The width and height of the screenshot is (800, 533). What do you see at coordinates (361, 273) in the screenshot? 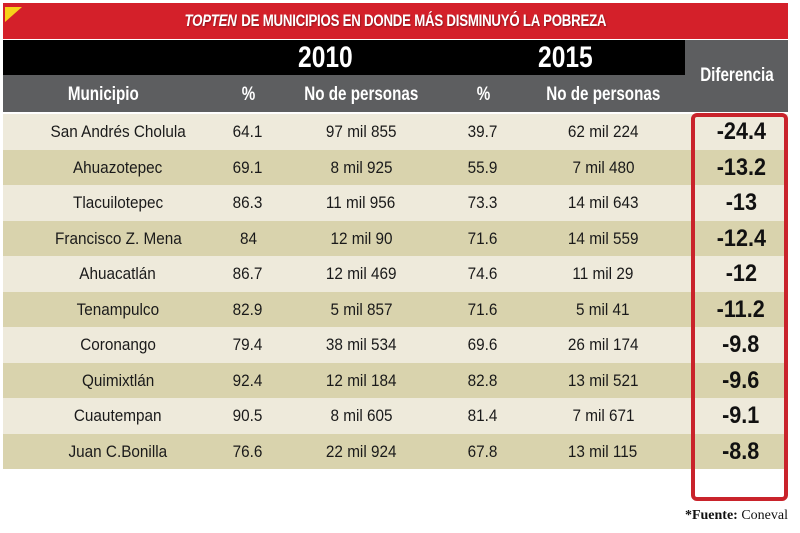
I see `personas-2010-cell: 12 mil 469` at bounding box center [361, 273].